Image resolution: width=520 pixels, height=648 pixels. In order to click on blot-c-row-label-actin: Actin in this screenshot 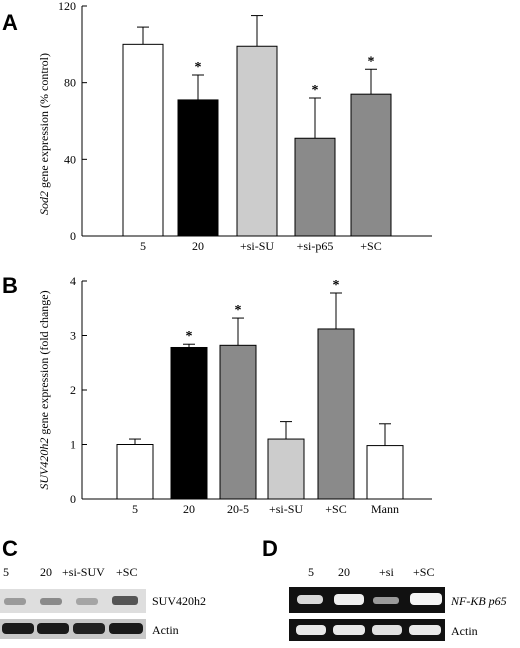, I will do `click(165, 630)`.